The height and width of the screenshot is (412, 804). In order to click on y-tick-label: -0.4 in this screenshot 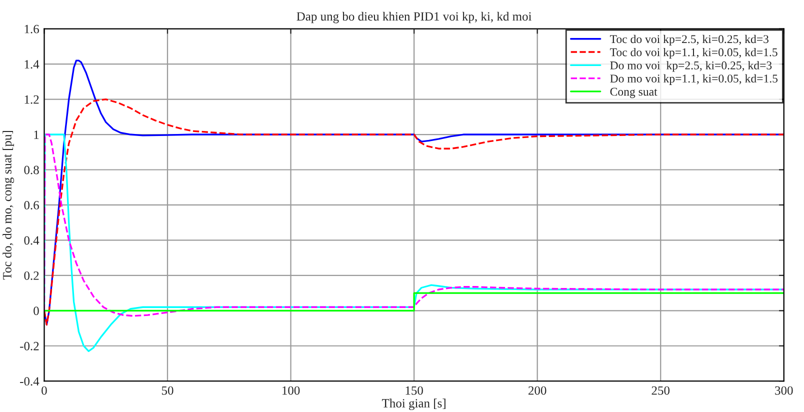, I will do `click(30, 381)`.